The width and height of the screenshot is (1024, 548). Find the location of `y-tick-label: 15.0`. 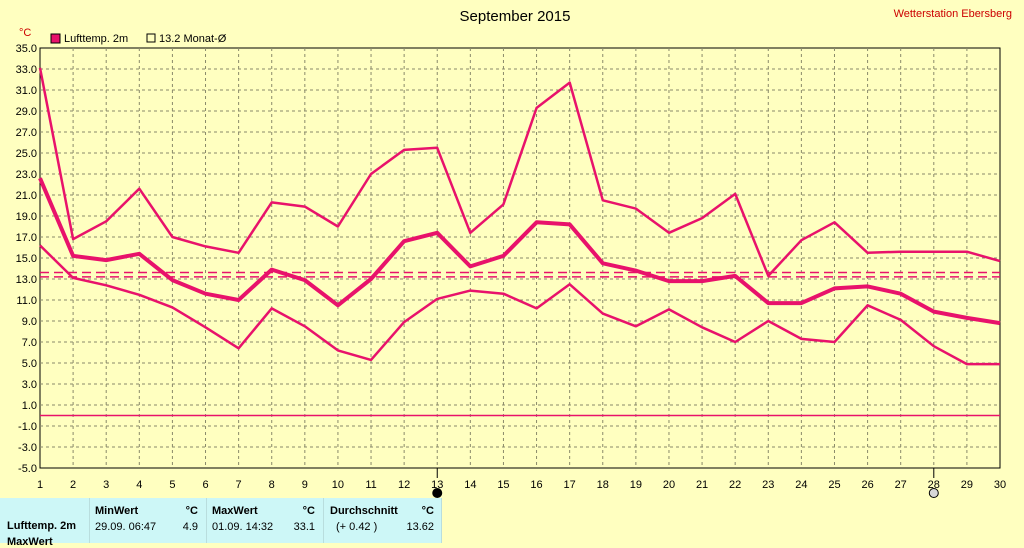

y-tick-label: 15.0 is located at coordinates (26, 259).